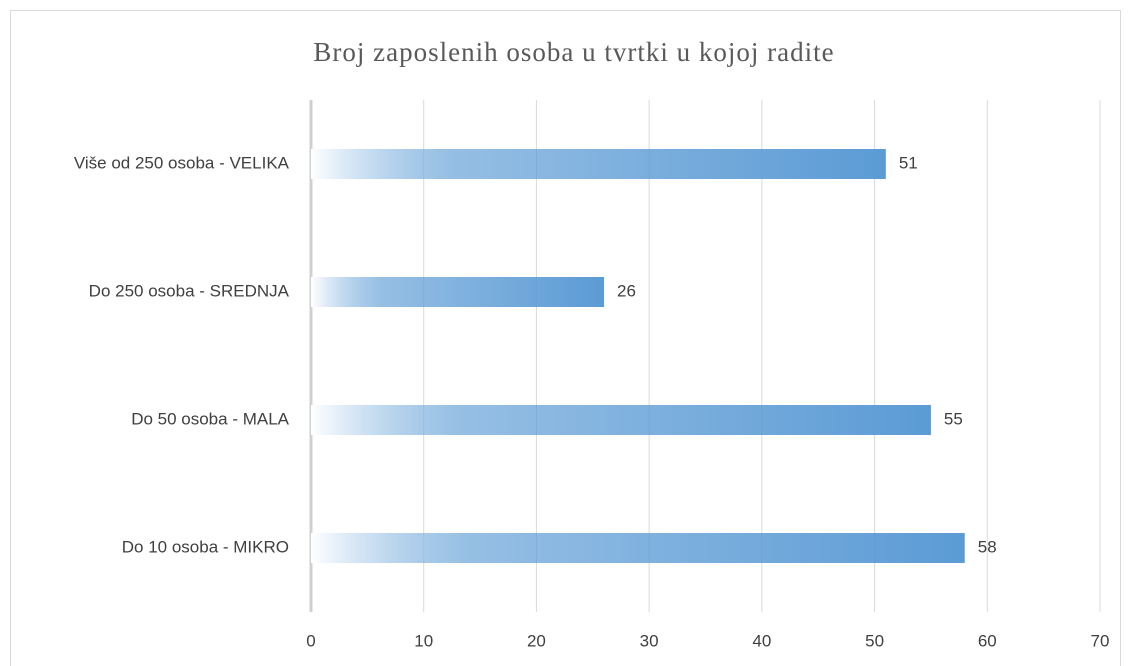 The image size is (1131, 666). Describe the element at coordinates (908, 162) in the screenshot. I see `value-label: 51` at that location.